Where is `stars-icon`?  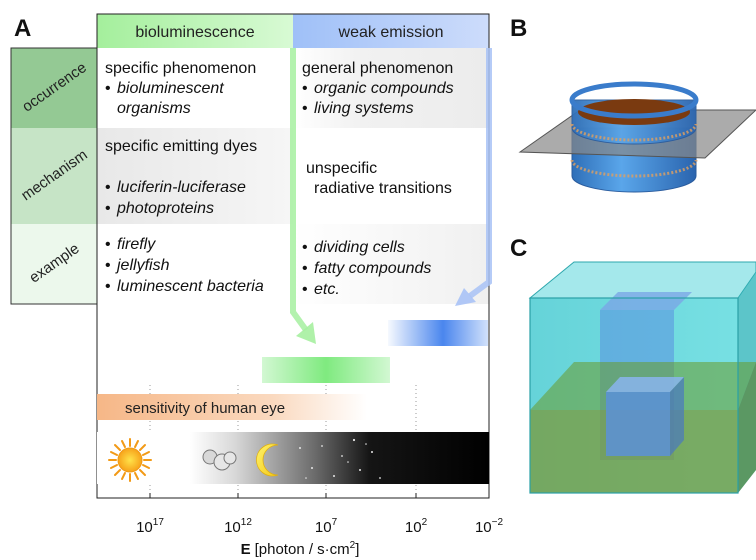
stars-icon is located at coordinates (340, 458).